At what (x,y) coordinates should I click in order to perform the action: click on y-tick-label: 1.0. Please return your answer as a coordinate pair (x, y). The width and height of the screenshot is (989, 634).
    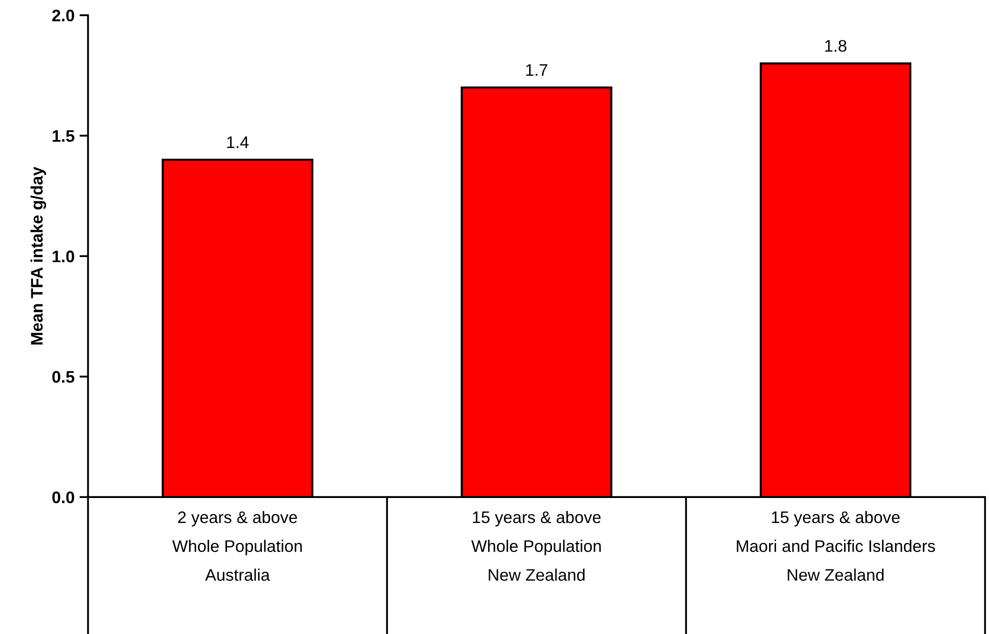
    Looking at the image, I should click on (63, 256).